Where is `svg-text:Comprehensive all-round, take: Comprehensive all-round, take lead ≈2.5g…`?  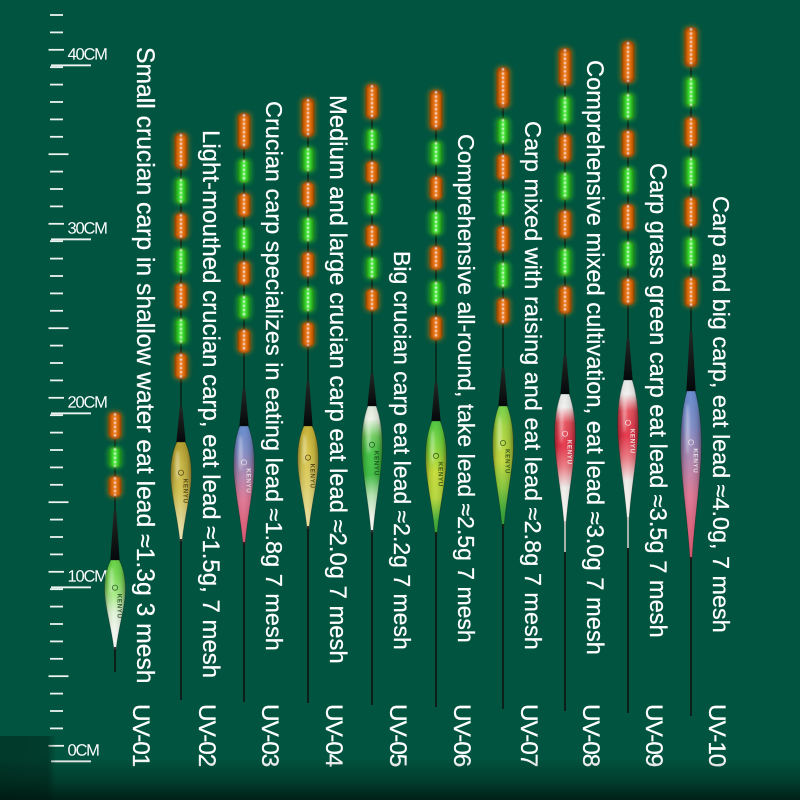
svg-text:Comprehensive all-round, take: Comprehensive all-round, take lead ≈2.5g… is located at coordinates (466, 388).